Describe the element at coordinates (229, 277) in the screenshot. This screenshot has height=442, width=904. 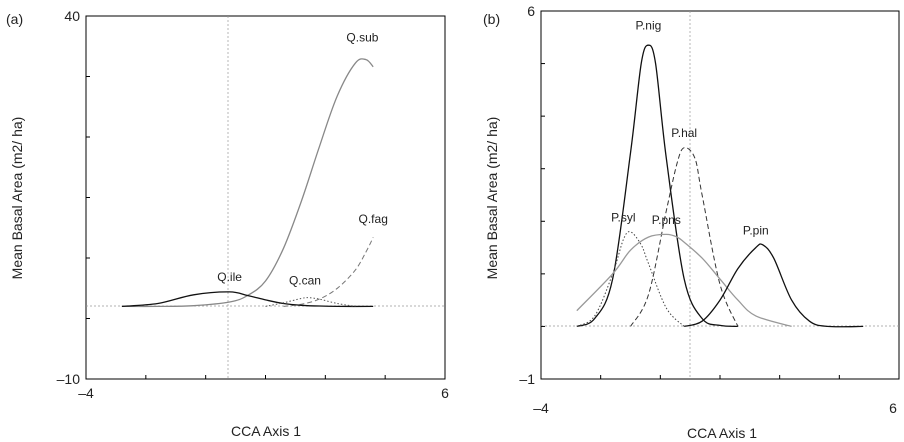
I see `series-label-q-ile: Q.ile` at that location.